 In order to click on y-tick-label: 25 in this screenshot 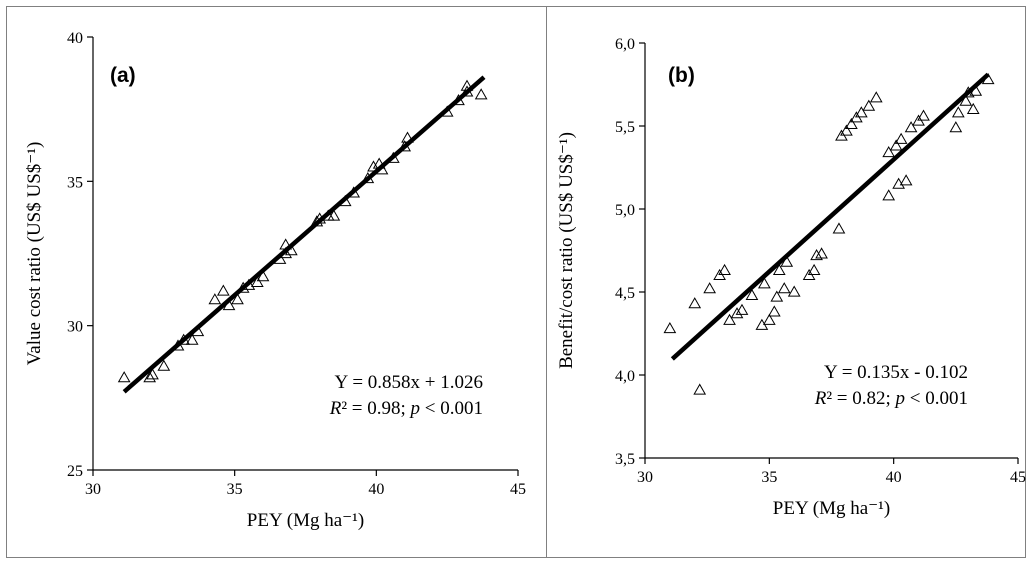, I will do `click(75, 471)`.